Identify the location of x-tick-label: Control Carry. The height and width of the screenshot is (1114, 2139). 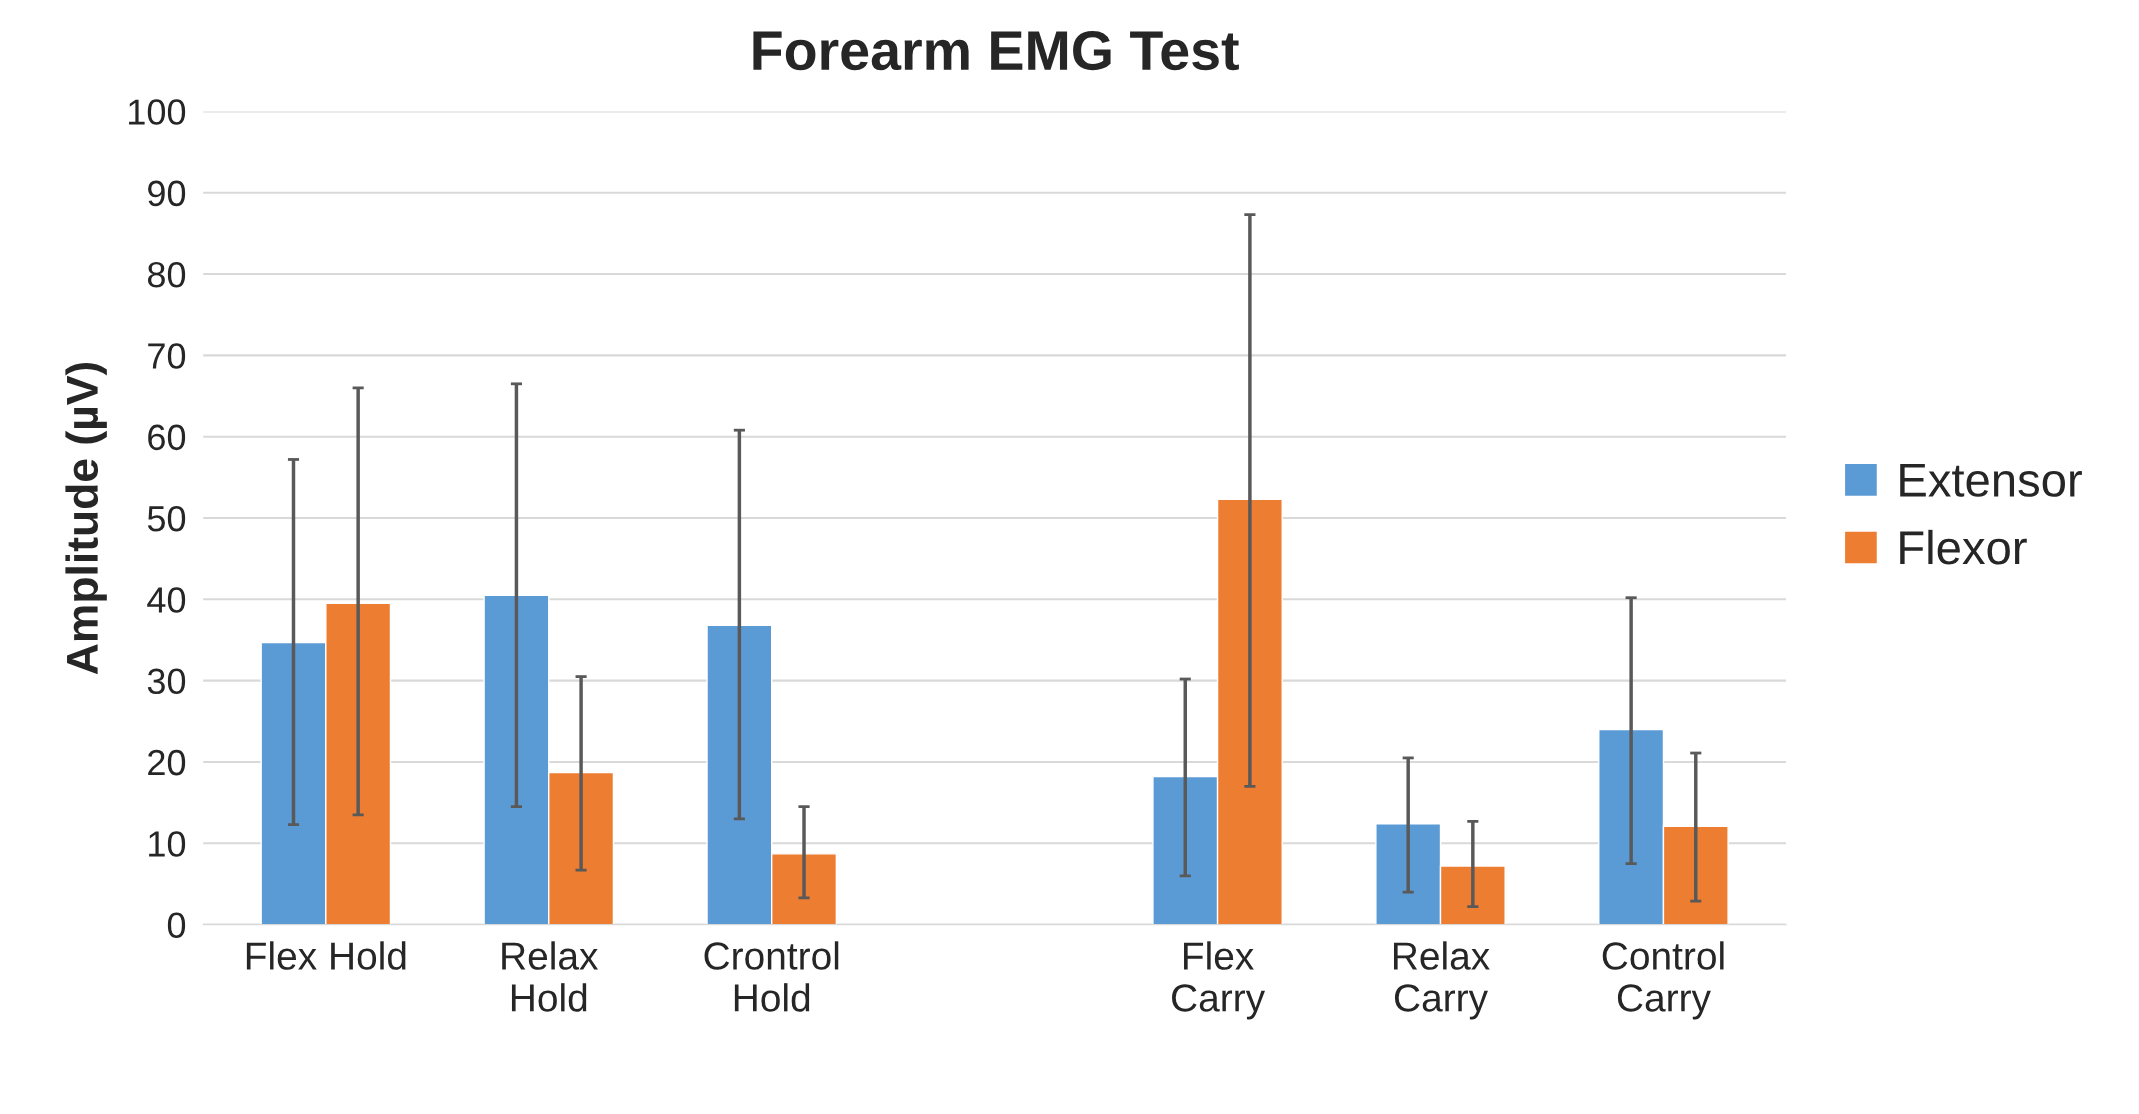
(1663, 980).